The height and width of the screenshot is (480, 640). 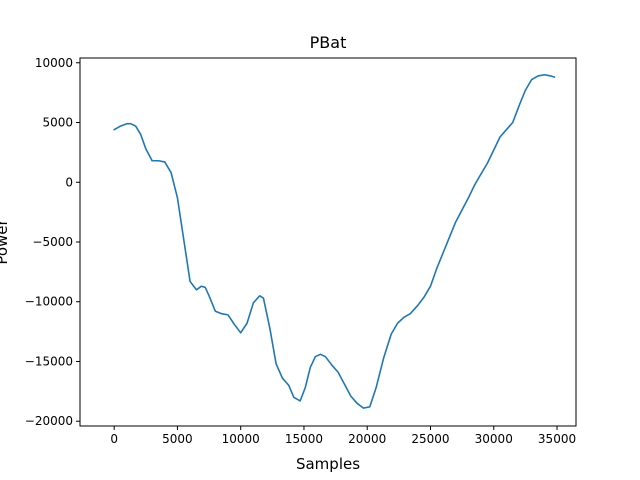 What do you see at coordinates (69, 182) in the screenshot?
I see `y-tick-label: 0` at bounding box center [69, 182].